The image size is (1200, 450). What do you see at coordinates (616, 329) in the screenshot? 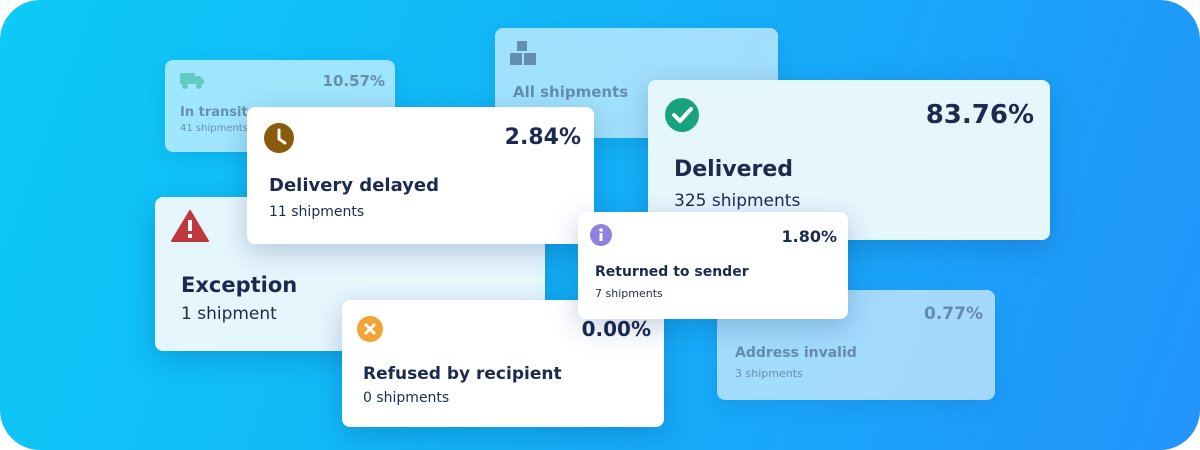
I see `percent: 0.00%` at bounding box center [616, 329].